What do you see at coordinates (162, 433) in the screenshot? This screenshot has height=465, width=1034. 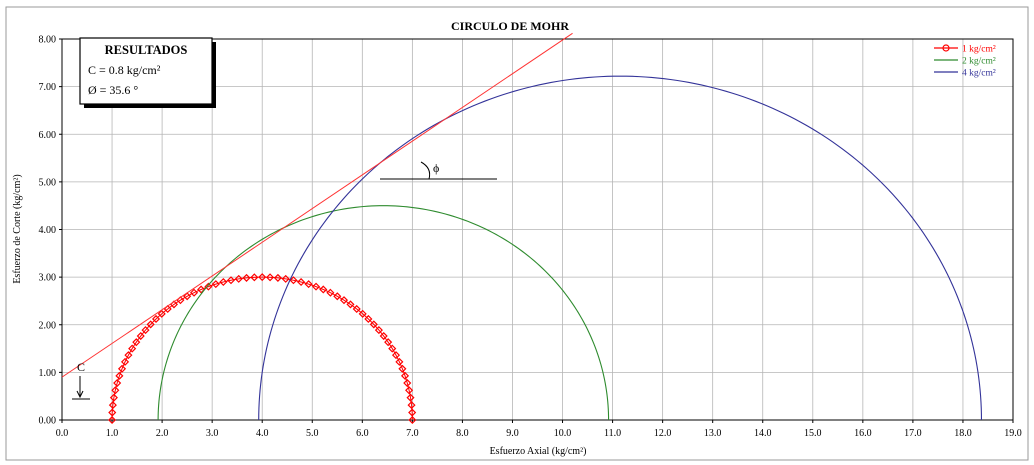 I see `x-tick-label: 2.0` at bounding box center [162, 433].